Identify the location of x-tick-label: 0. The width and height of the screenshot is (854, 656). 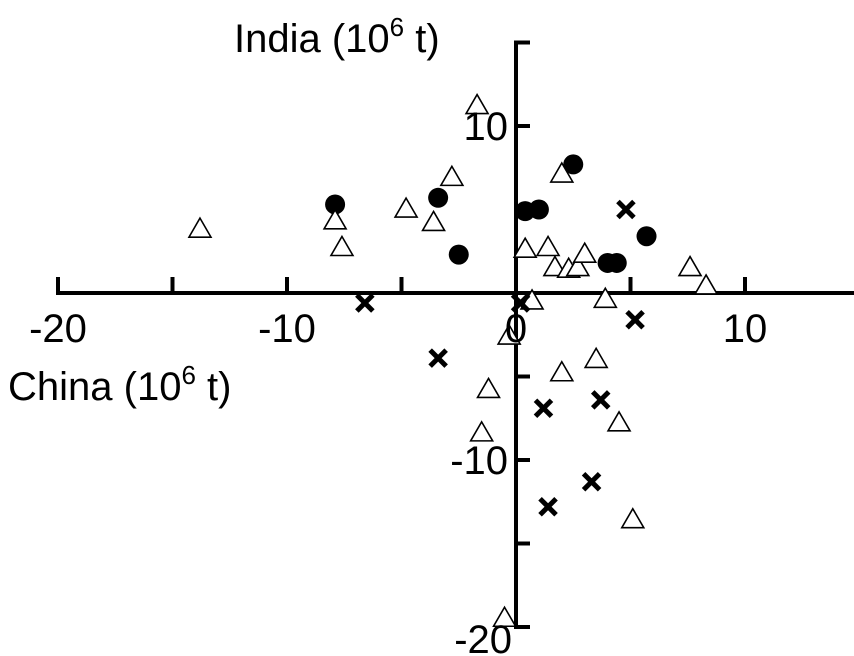
(516, 329).